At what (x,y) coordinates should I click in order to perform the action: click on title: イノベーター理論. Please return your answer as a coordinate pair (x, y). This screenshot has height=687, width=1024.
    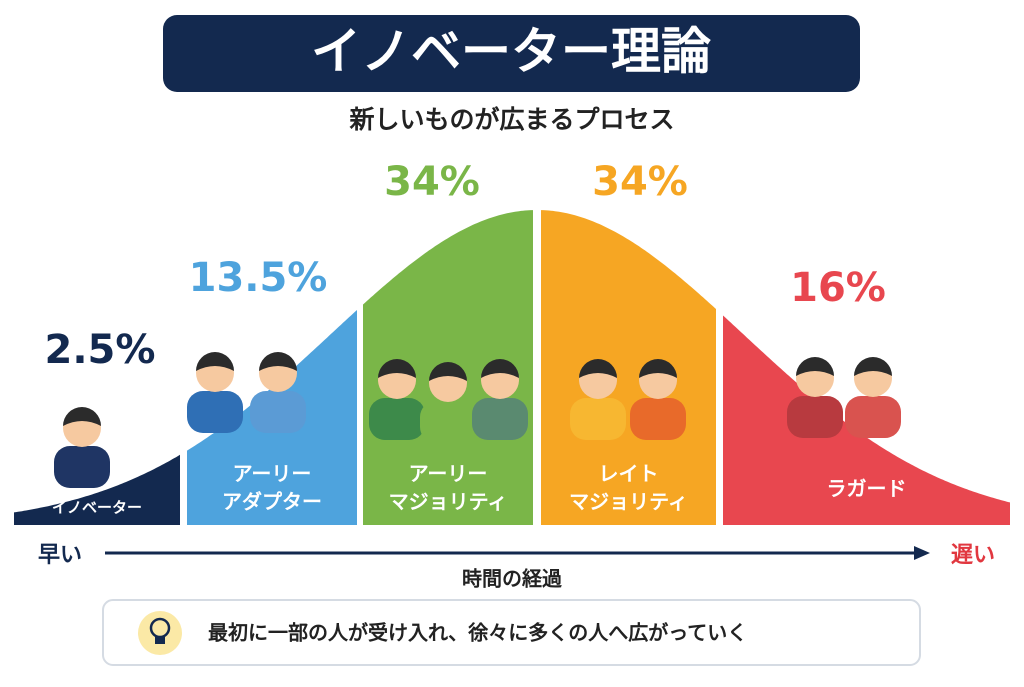
    Looking at the image, I should click on (511, 52).